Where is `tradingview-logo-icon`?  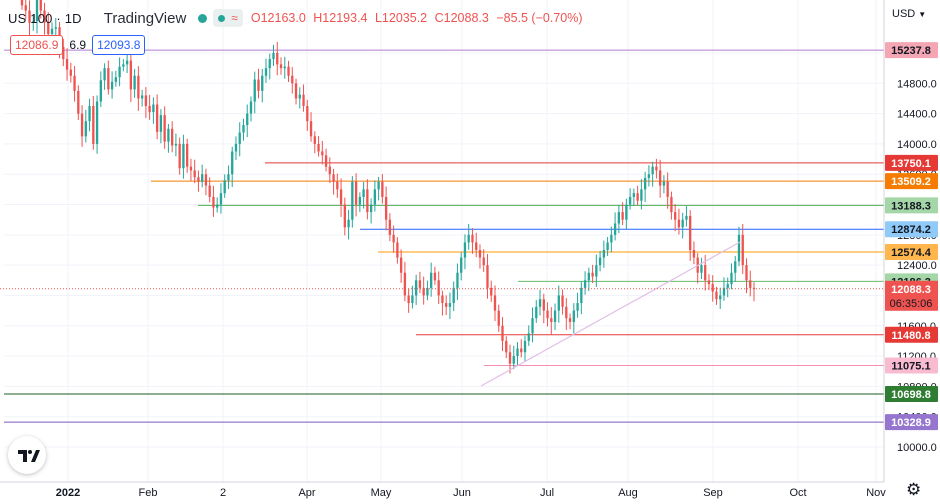
tradingview-logo-icon is located at coordinates (27, 455).